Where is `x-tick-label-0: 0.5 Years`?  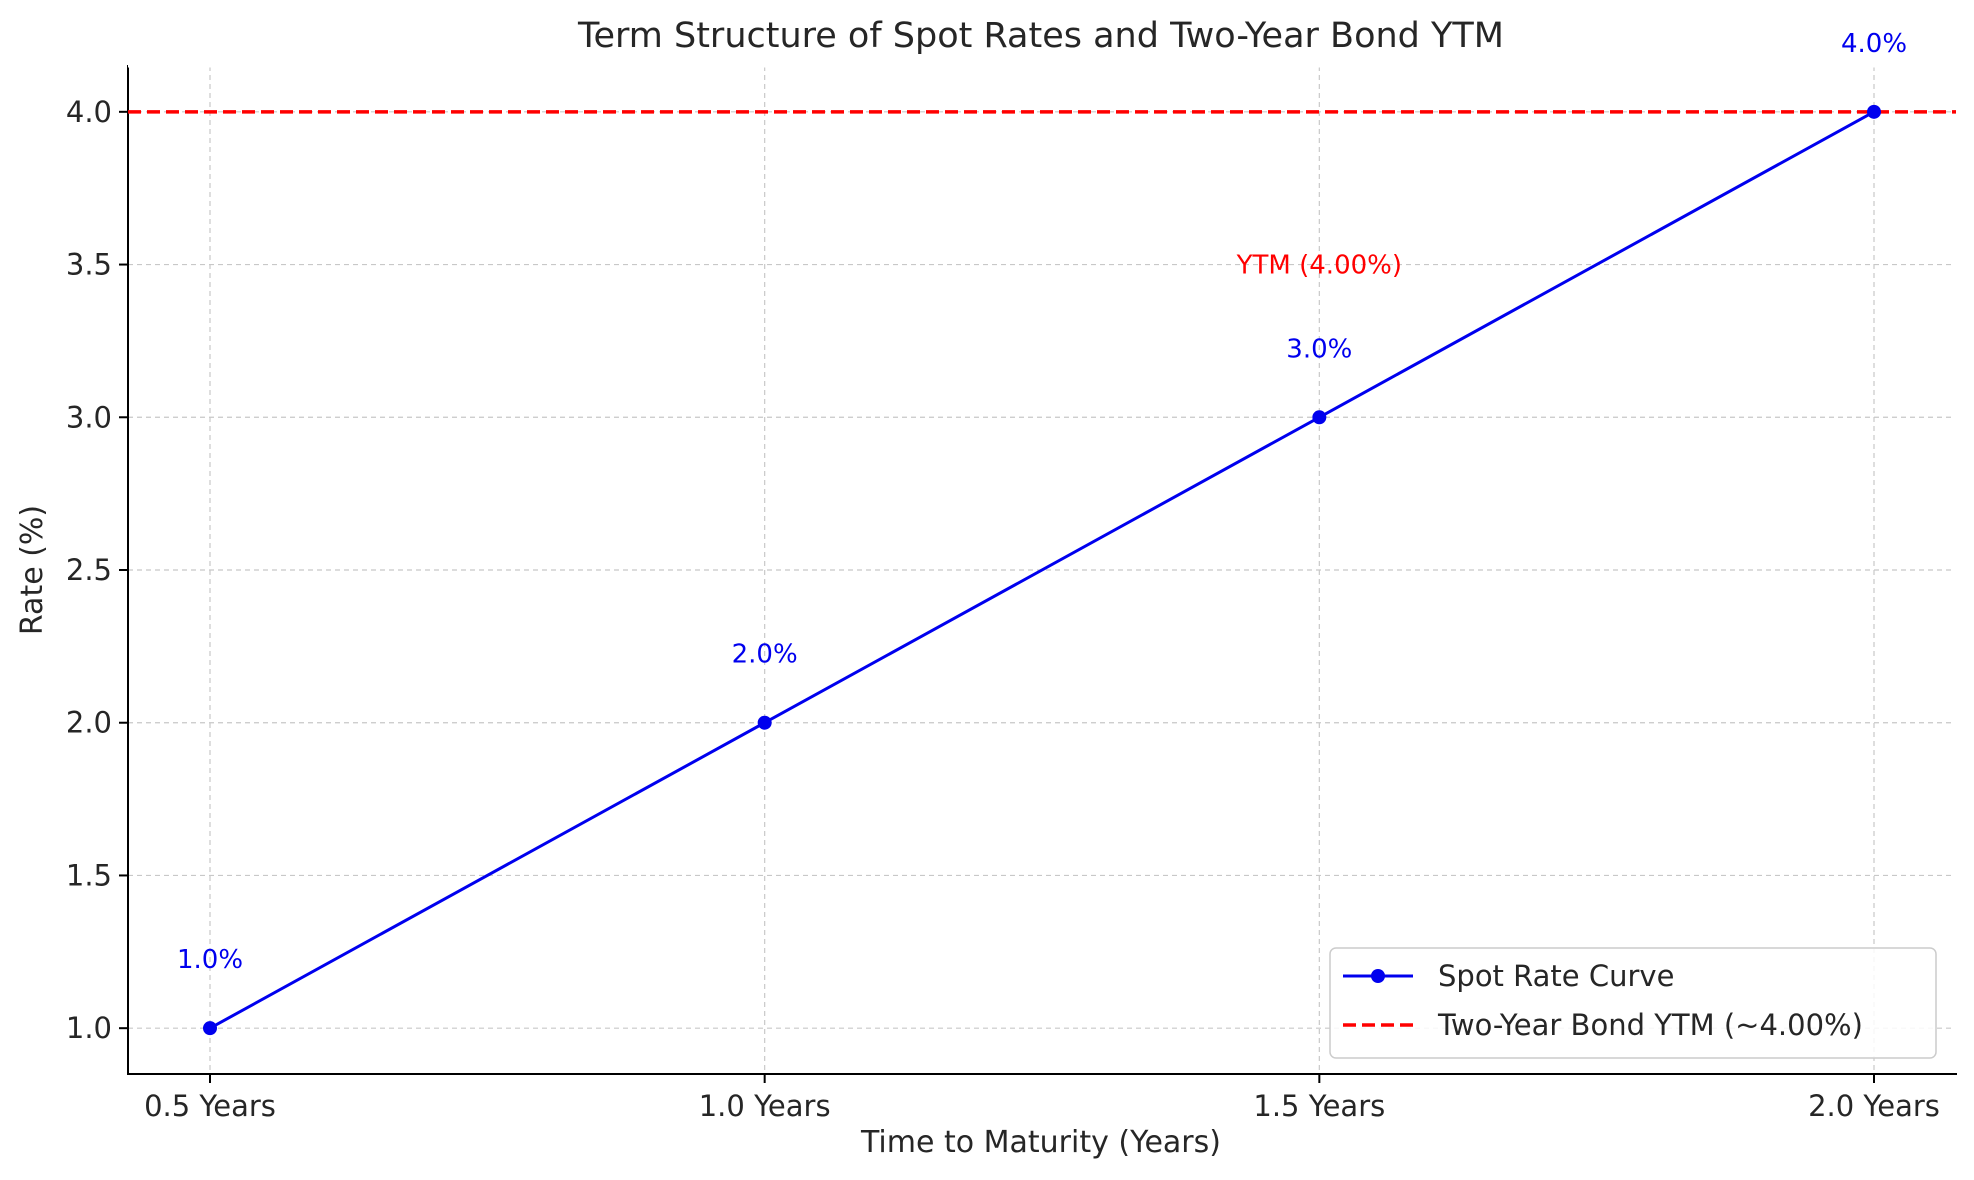
x-tick-label-0: 0.5 Years is located at coordinates (210, 1106).